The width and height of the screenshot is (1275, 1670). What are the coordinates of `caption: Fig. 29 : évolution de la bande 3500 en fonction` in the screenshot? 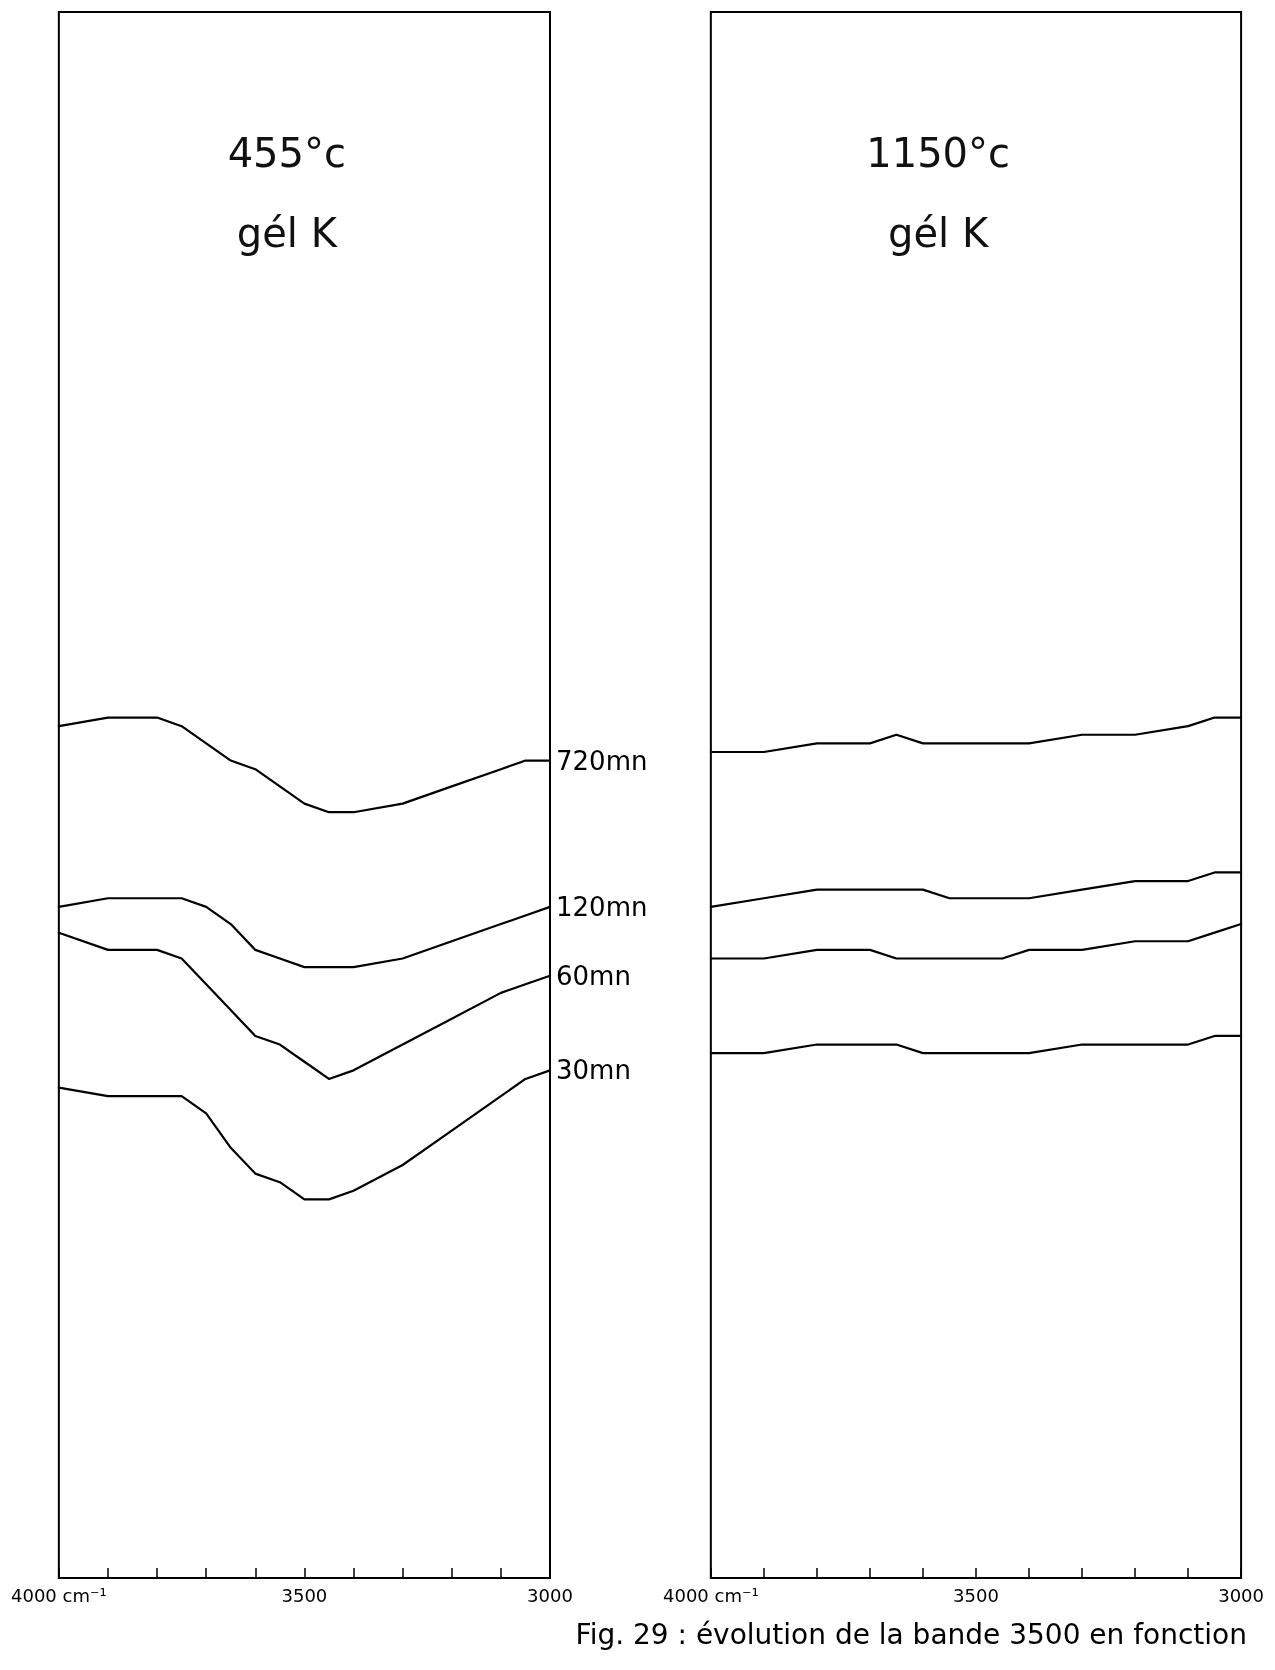 It's located at (911, 1634).